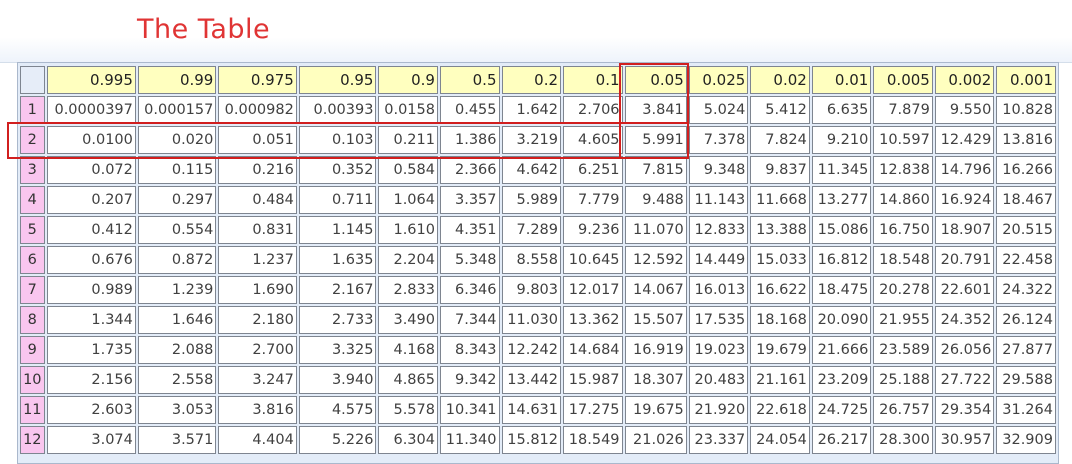 This screenshot has width=1072, height=464. I want to click on table-cell: 12.592, so click(655, 260).